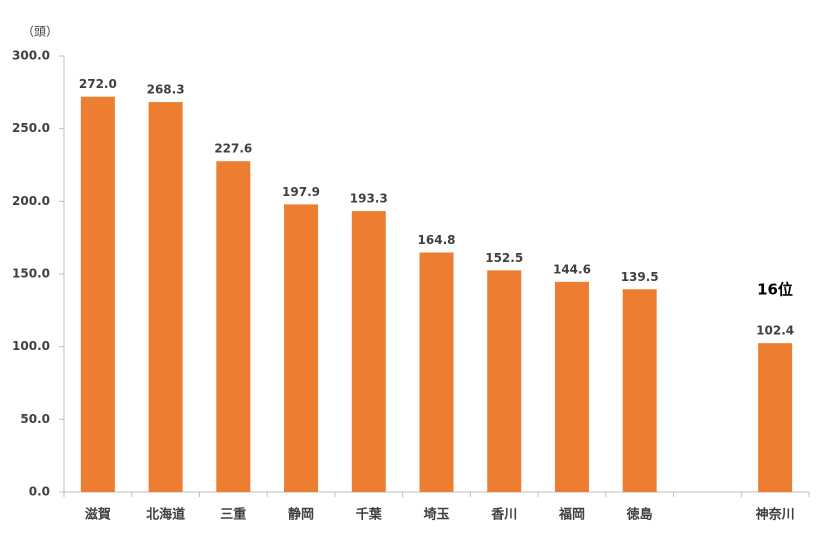 Image resolution: width=831 pixels, height=538 pixels. What do you see at coordinates (301, 515) in the screenshot?
I see `x-tick-label: 静岡` at bounding box center [301, 515].